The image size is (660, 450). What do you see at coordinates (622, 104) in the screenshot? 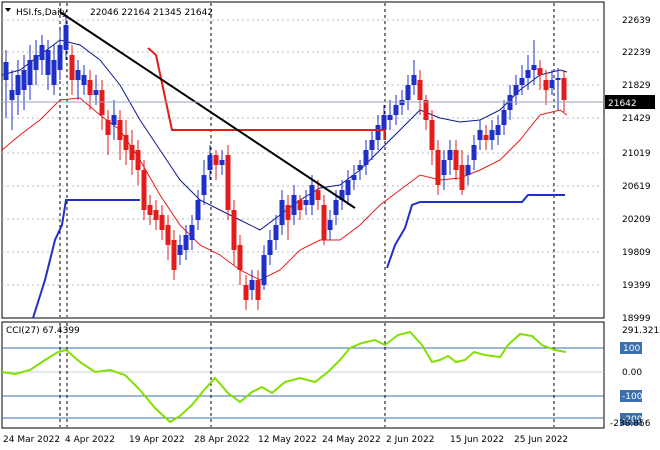
I see `current-price-label: 21642` at bounding box center [622, 104].